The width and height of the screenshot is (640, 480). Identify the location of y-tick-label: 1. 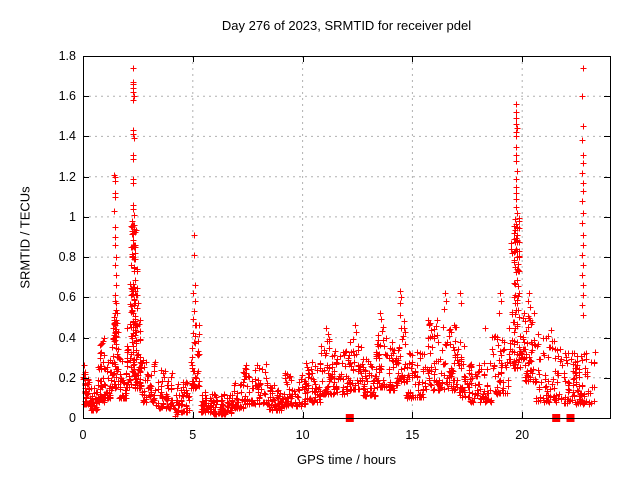
(72, 216).